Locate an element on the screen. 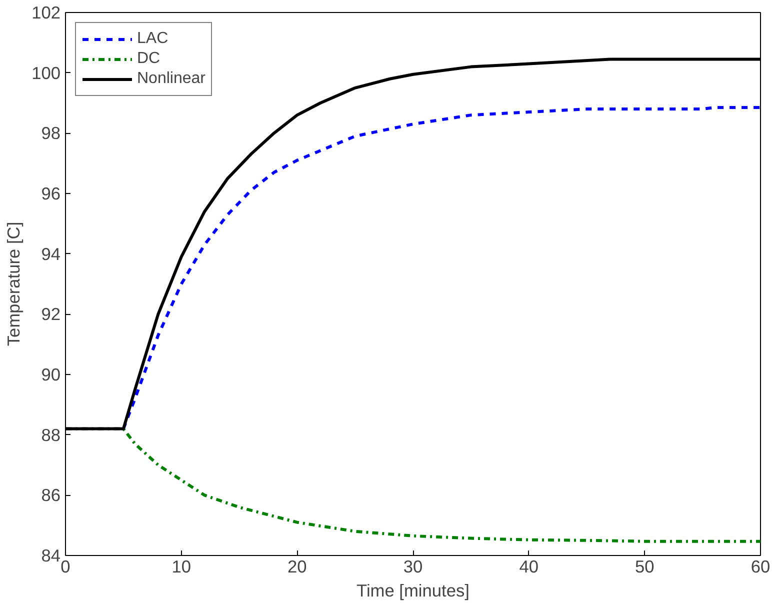 This screenshot has height=603, width=772. y-tick-label: 86 is located at coordinates (51, 495).